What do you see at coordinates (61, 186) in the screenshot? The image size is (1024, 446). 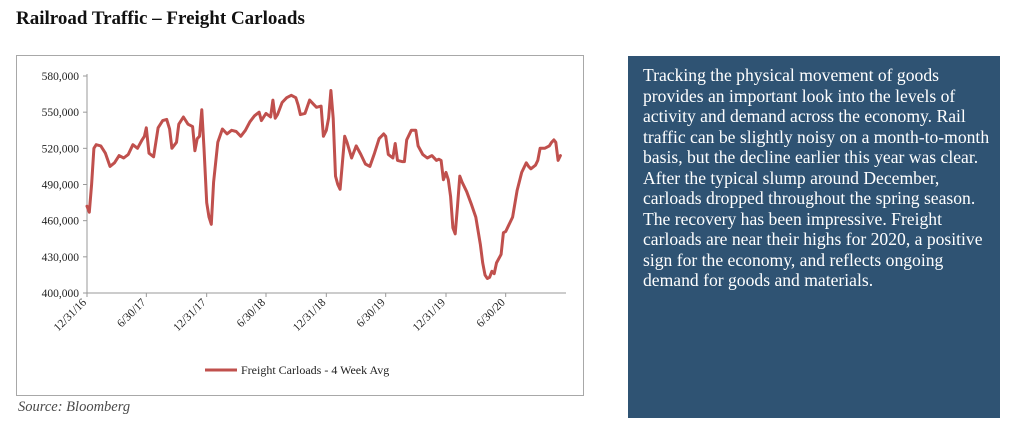 I see `y-tick-label: 490,000` at bounding box center [61, 186].